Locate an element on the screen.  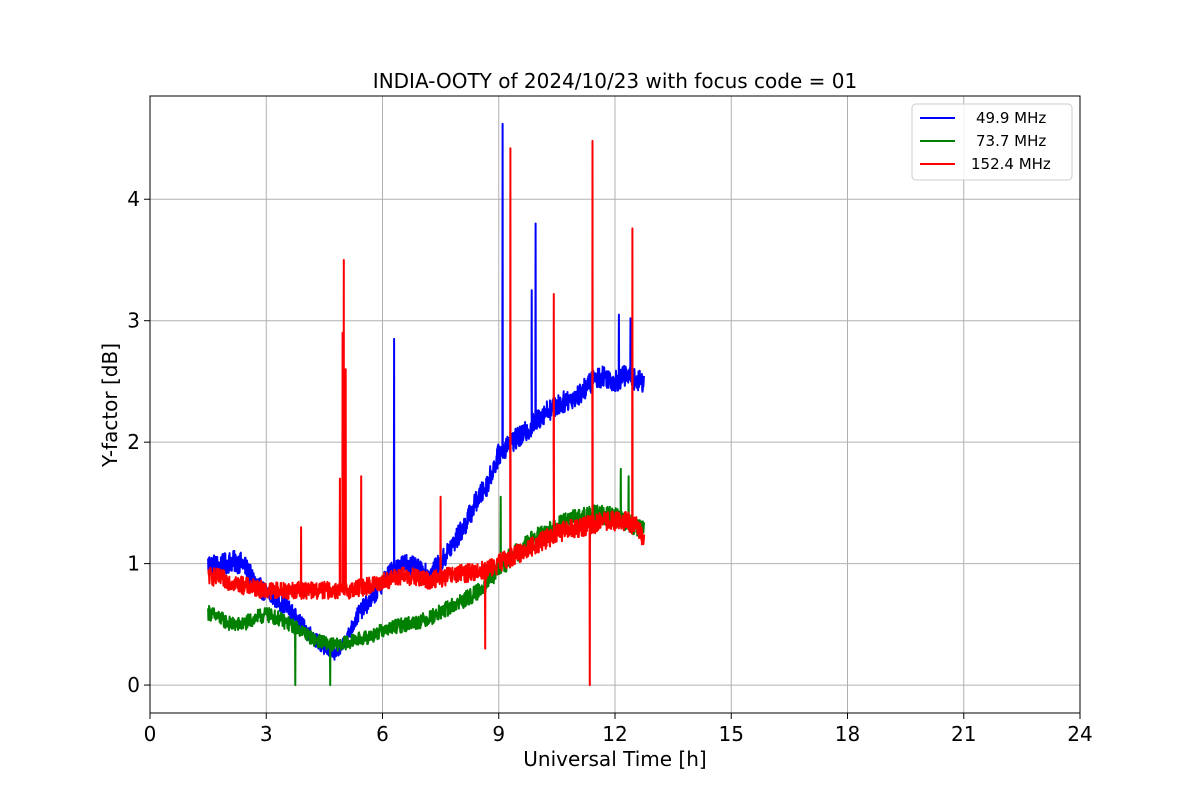
x-tick-label: 21 is located at coordinates (963, 734).